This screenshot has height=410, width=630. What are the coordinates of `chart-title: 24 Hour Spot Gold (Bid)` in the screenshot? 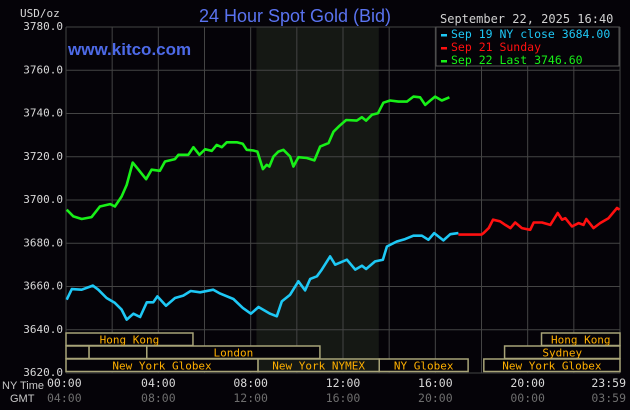 It's located at (295, 16).